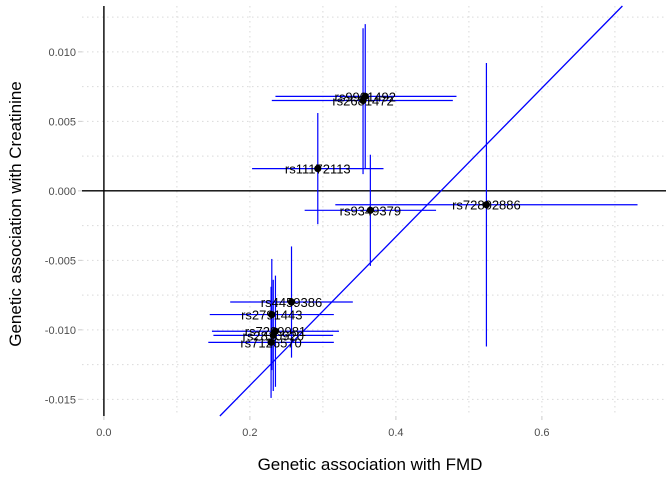  I want to click on point-label: rs11172113, so click(318, 169).